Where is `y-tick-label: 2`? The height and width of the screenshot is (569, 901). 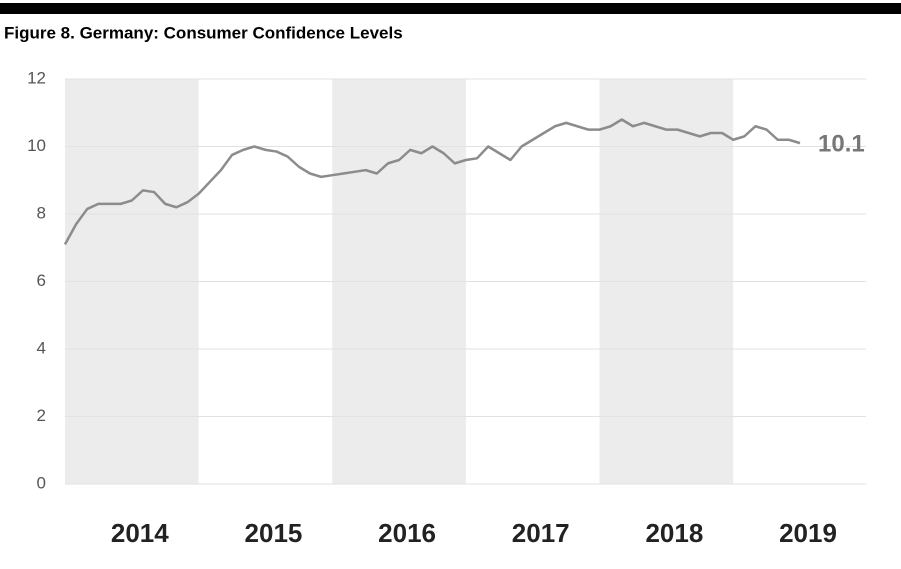 y-tick-label: 2 is located at coordinates (41, 415).